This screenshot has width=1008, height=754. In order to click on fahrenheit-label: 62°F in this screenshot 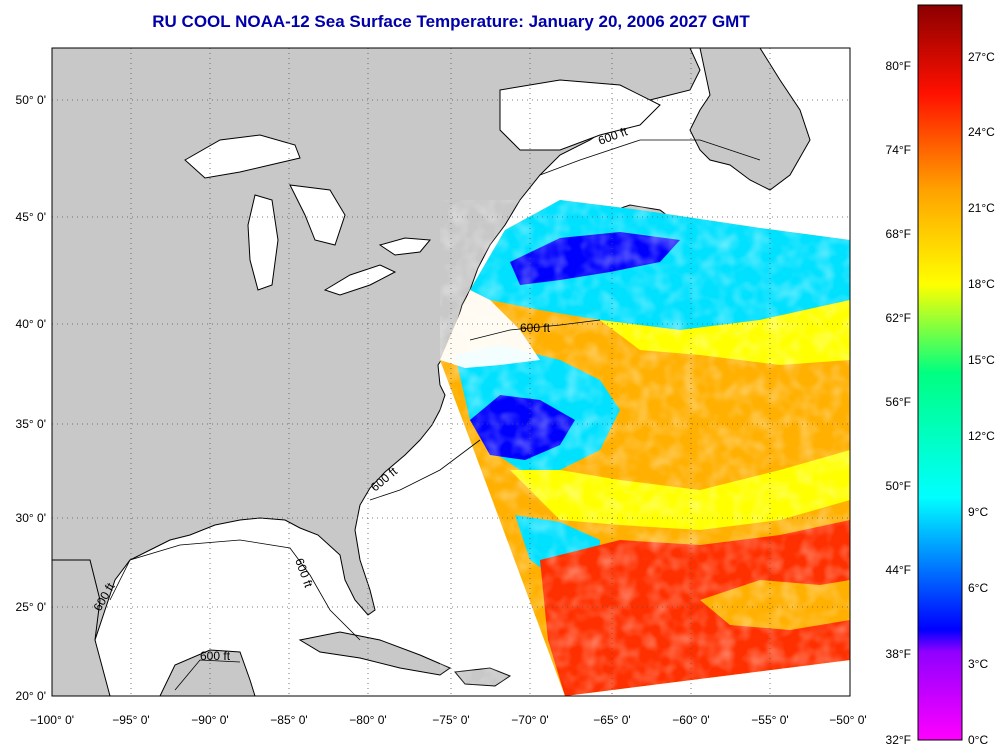, I will do `click(898, 318)`.